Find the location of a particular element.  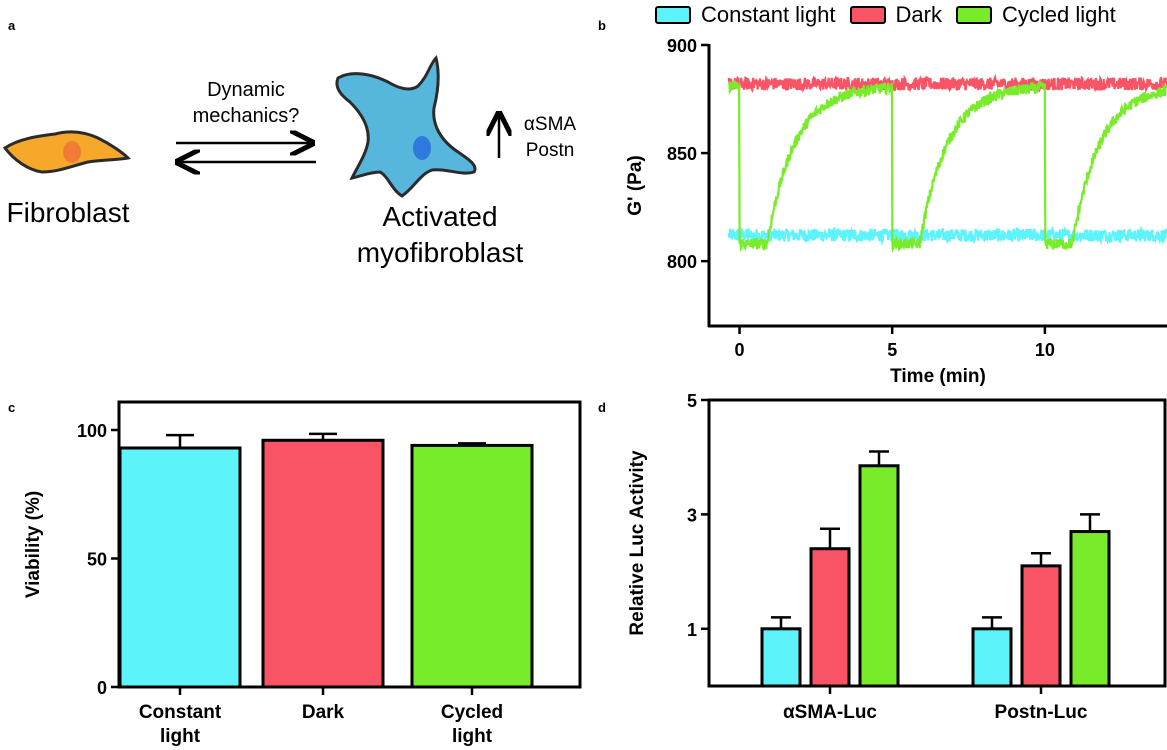

marker-asma: αSMA is located at coordinates (550, 124).